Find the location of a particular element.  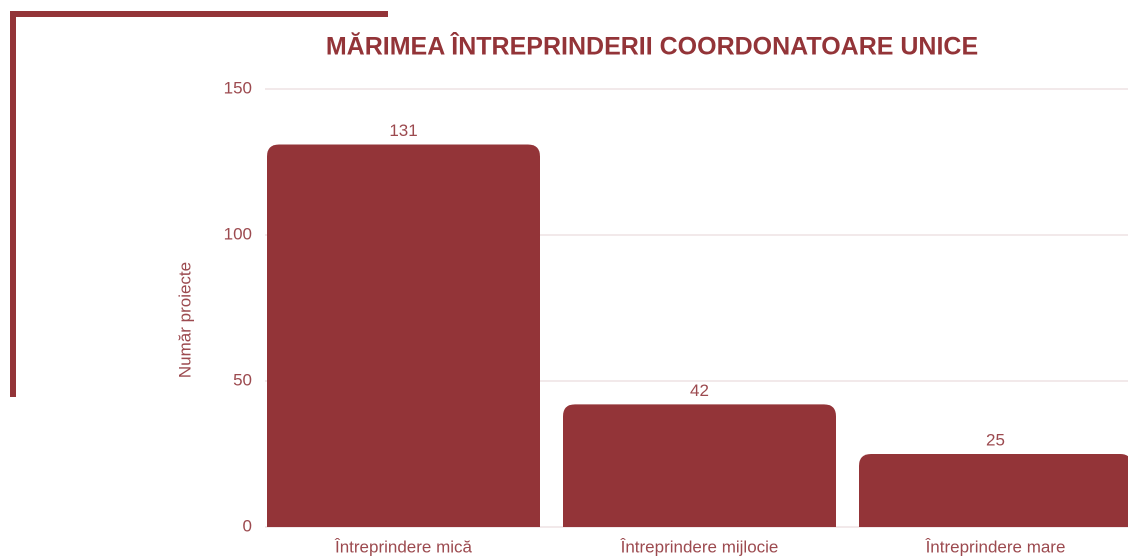

y-tick-label: 50 is located at coordinates (242, 379).